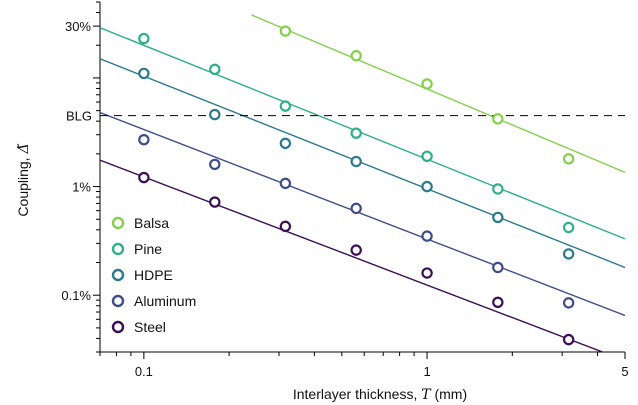  What do you see at coordinates (23, 185) in the screenshot?
I see `y-axis-label-main: Coupling,` at bounding box center [23, 185].